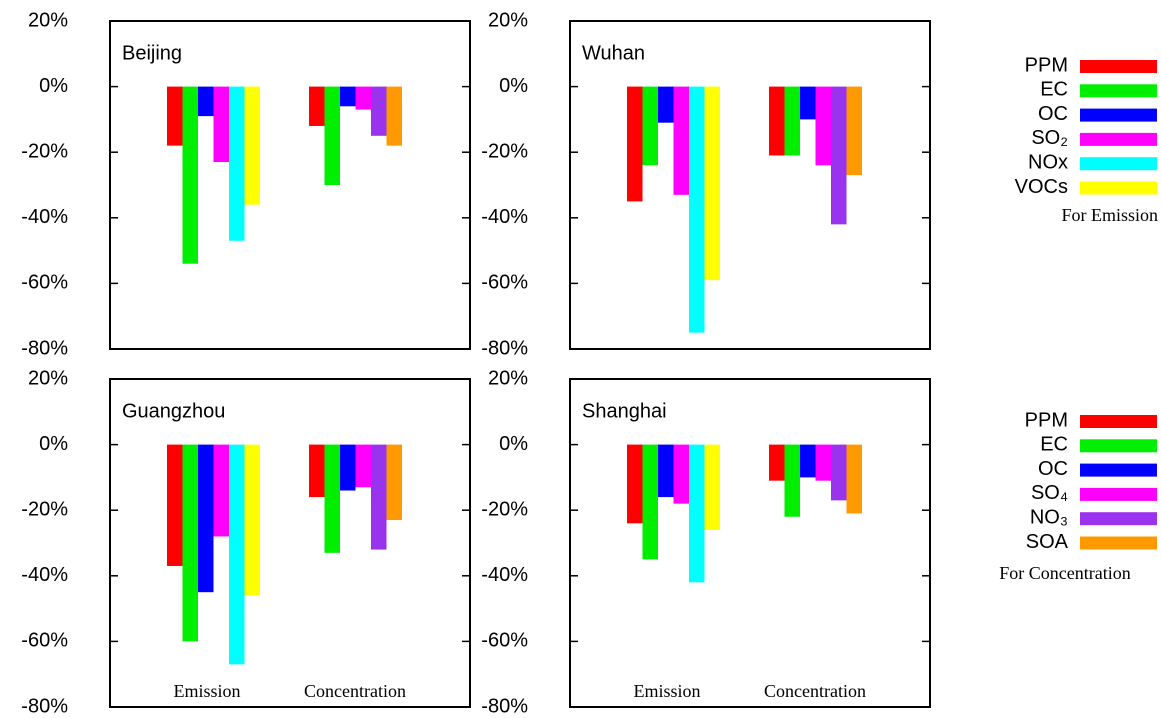 This screenshot has width=1161, height=718. I want to click on legend-label: SO₂, so click(1049, 138).